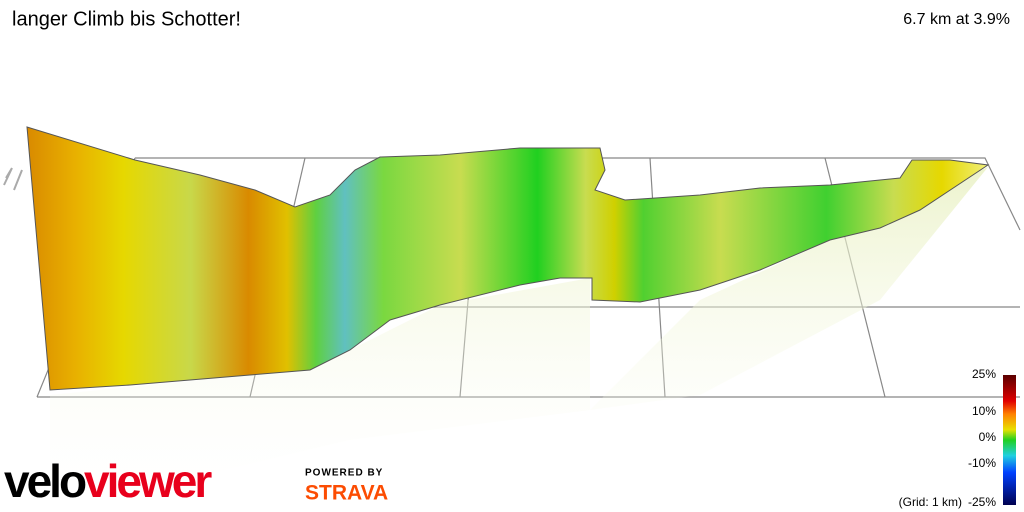 The width and height of the screenshot is (1024, 512). I want to click on logo: veloviewer, so click(108, 481).